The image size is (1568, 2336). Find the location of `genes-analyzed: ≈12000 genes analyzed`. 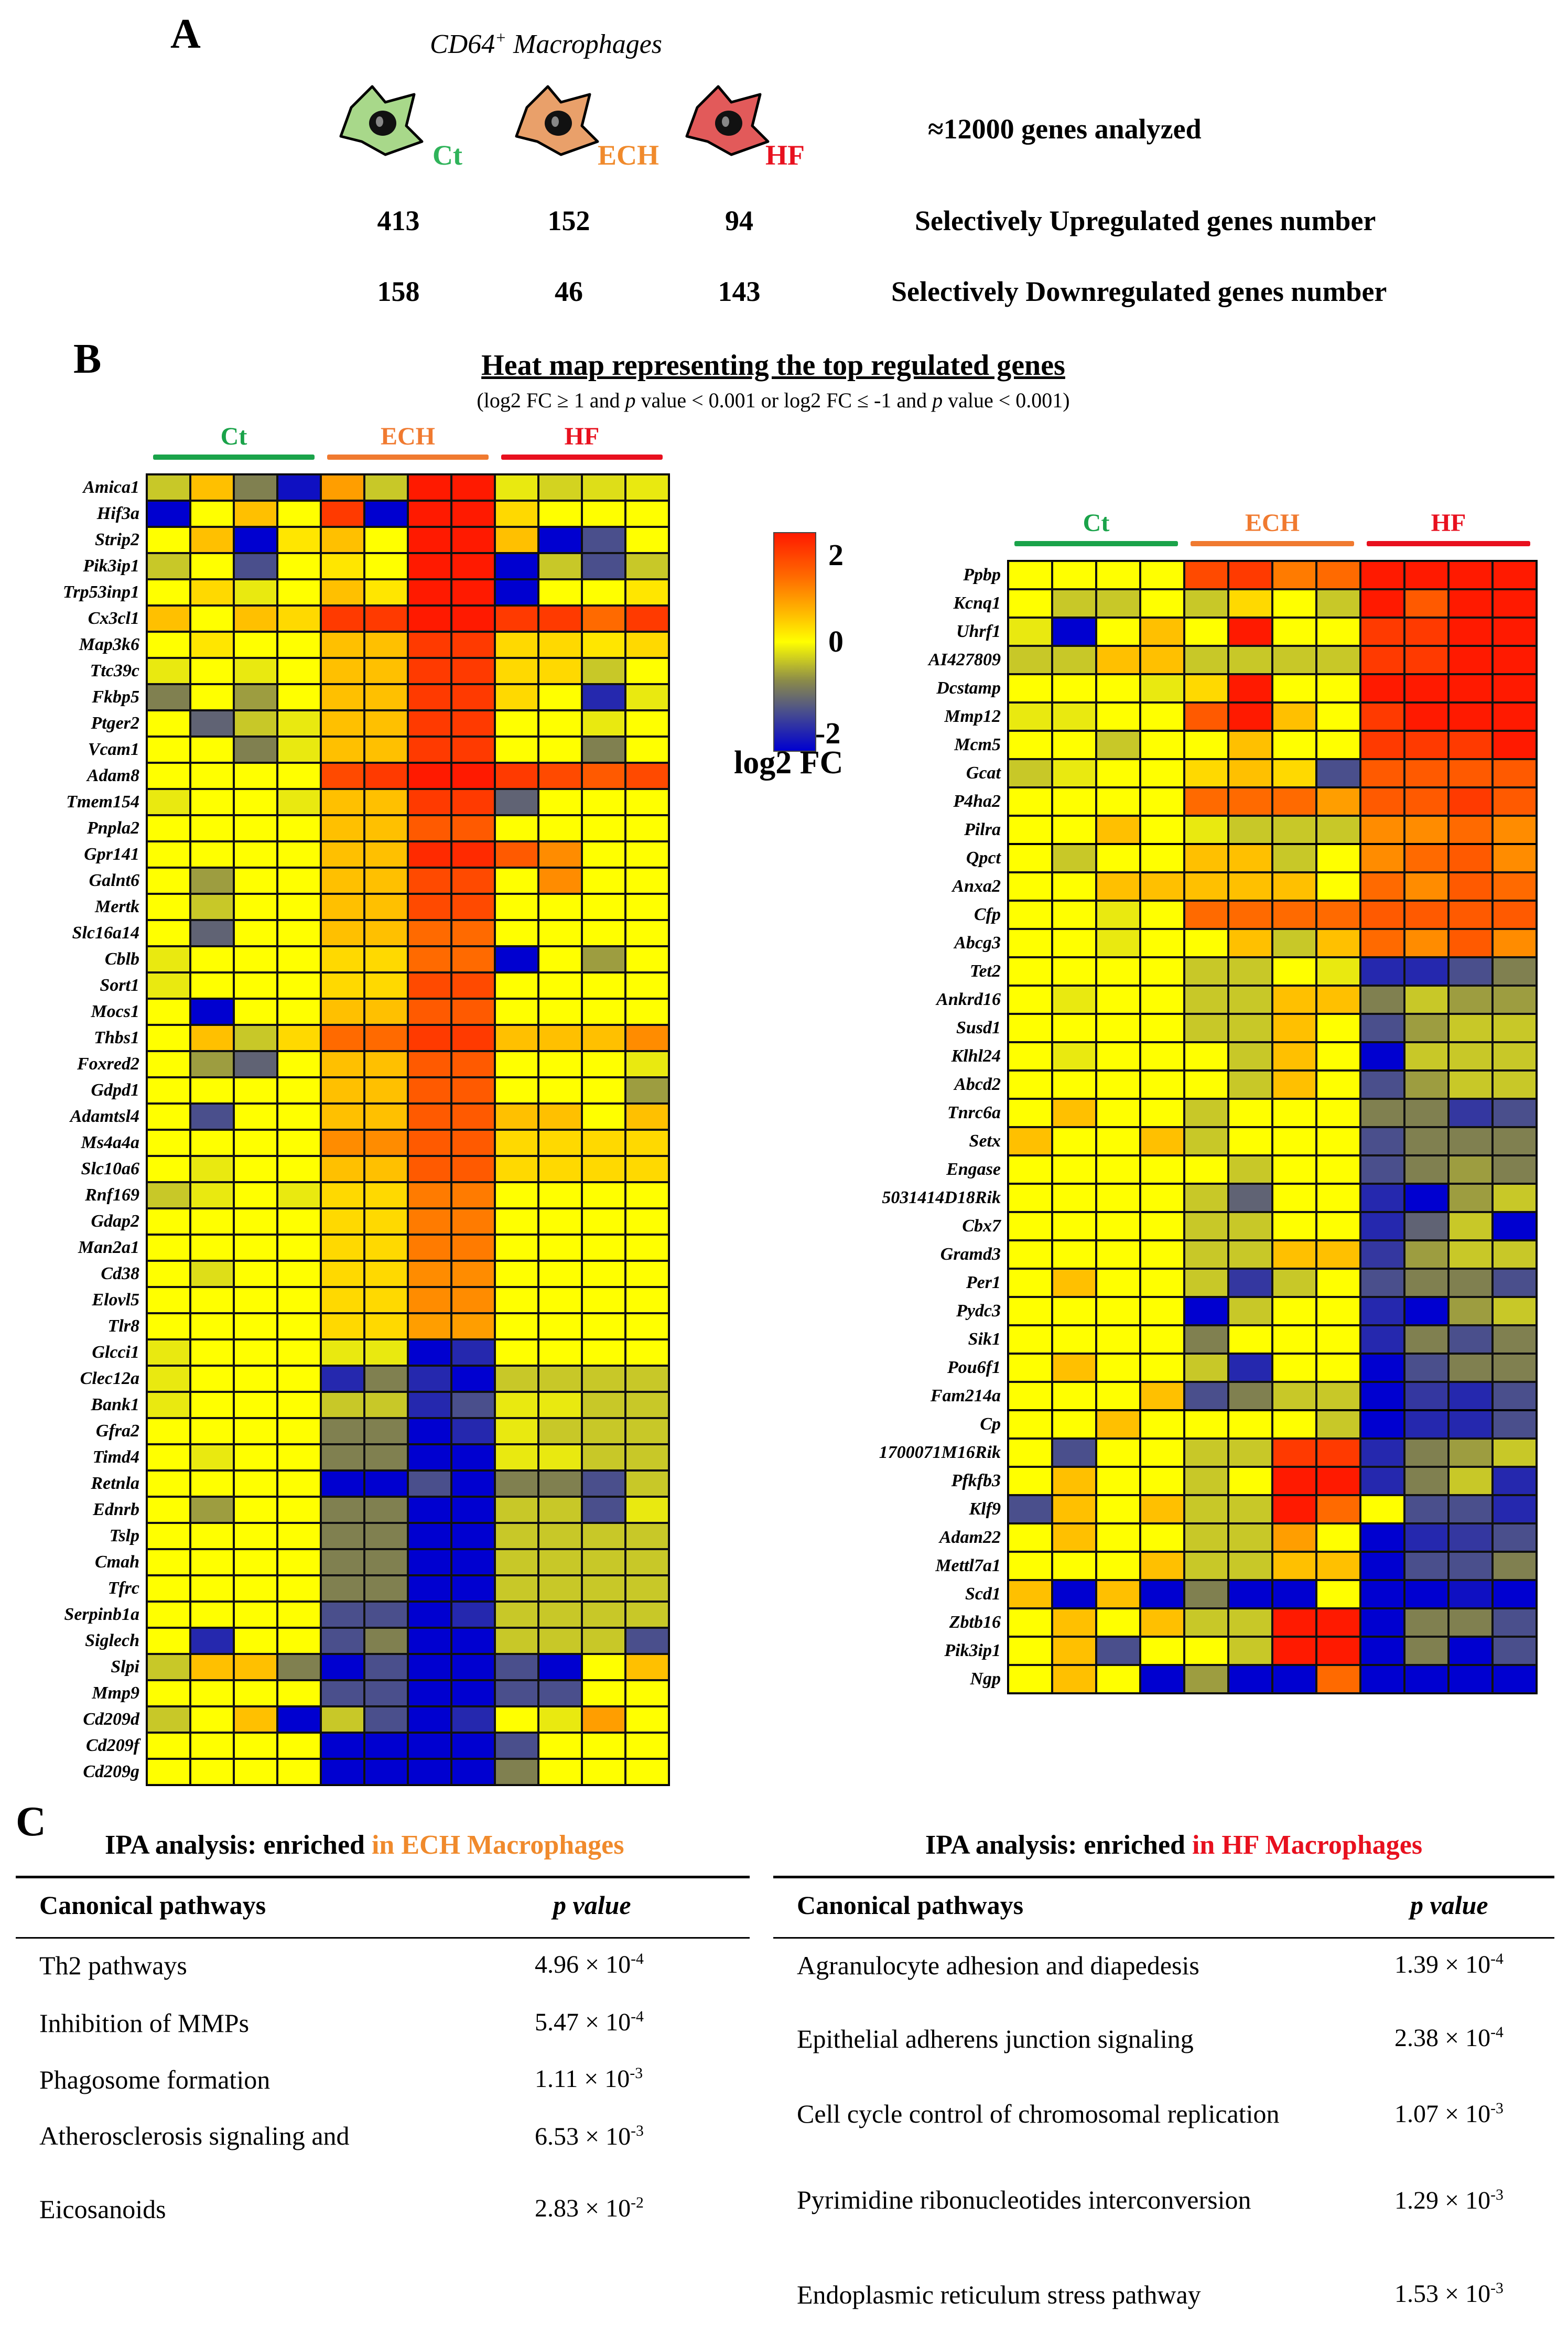

genes-analyzed: ≈12000 genes analyzed is located at coordinates (1065, 129).